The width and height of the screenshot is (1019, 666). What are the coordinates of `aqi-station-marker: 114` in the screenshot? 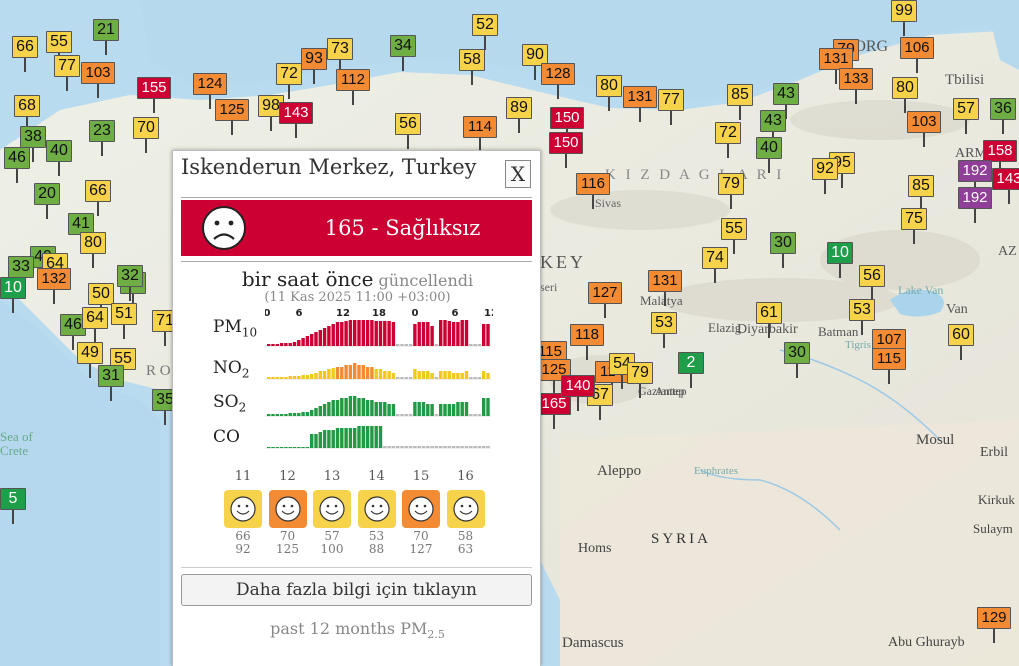 It's located at (480, 136).